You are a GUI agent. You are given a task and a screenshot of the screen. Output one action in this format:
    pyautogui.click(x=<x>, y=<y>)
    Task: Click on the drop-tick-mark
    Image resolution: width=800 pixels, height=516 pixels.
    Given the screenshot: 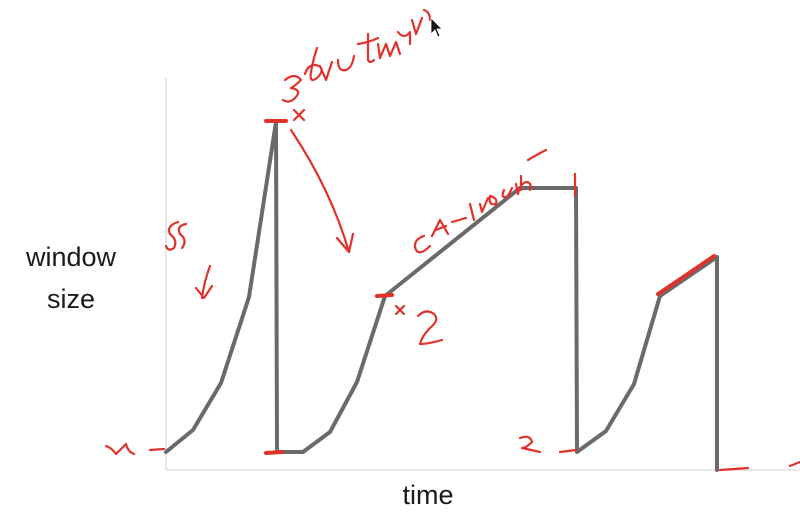 What is the action you would take?
    pyautogui.click(x=274, y=452)
    